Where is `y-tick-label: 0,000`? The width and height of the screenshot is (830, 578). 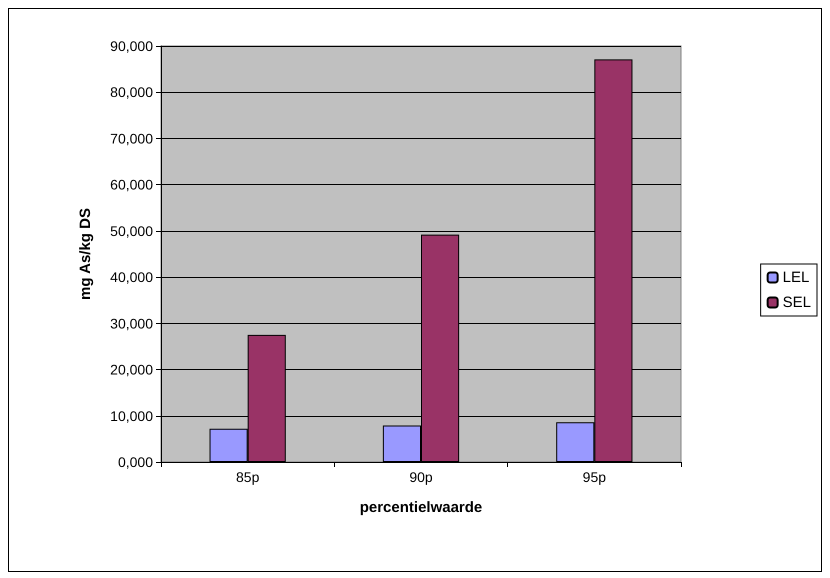
y-tick-label: 0,000 is located at coordinates (136, 462).